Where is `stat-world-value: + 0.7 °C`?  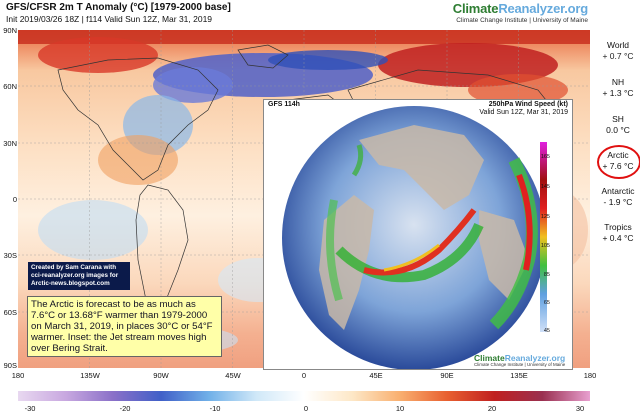 stat-world-value: + 0.7 °C is located at coordinates (618, 56).